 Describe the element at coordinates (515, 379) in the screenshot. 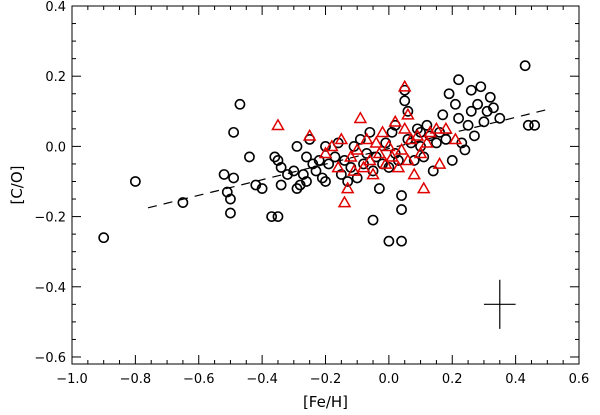

I see `x-tick-label: 0.4` at that location.